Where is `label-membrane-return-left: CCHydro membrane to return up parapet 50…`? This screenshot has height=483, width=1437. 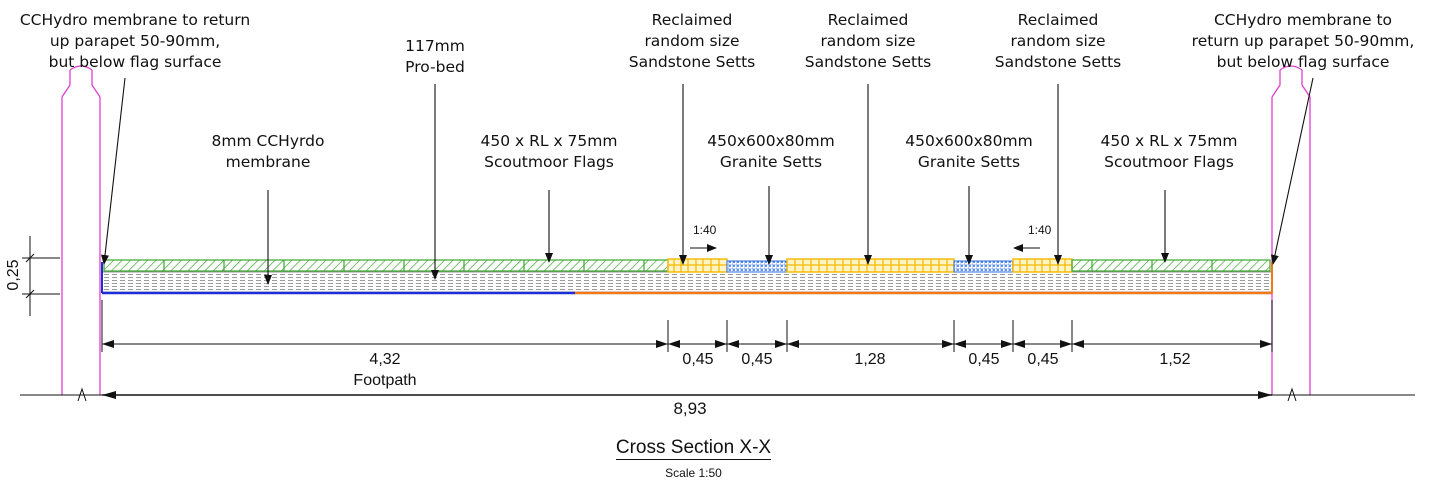 label-membrane-return-left: CCHydro membrane to return up parapet 50… is located at coordinates (135, 41).